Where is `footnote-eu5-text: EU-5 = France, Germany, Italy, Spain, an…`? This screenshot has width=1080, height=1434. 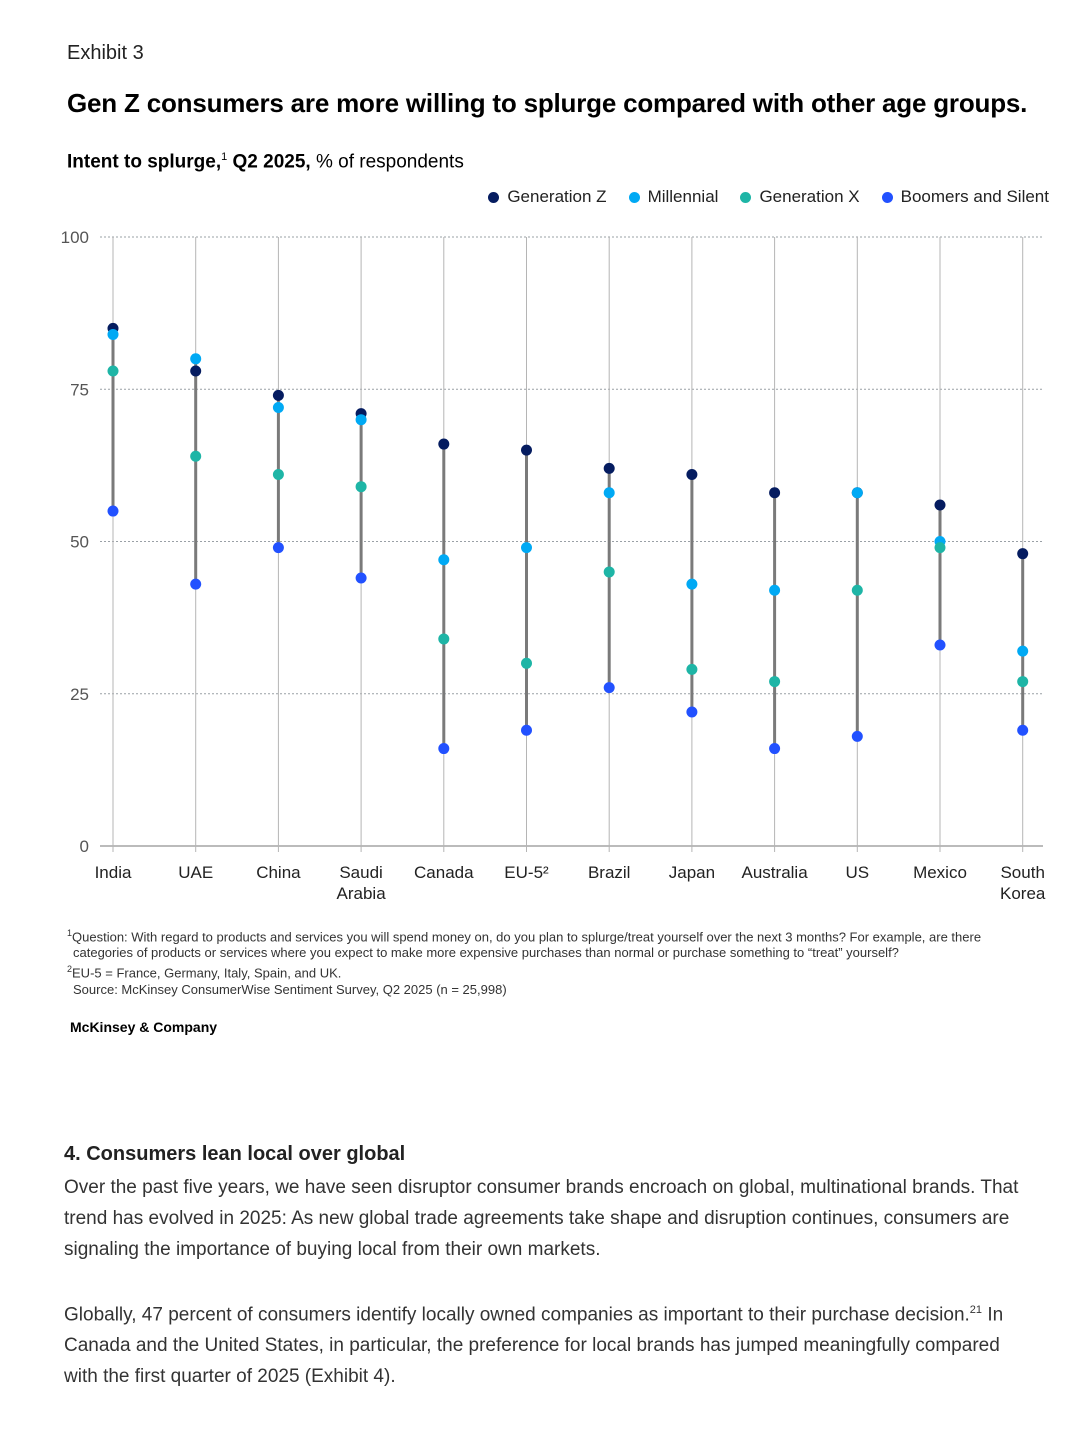
footnote-eu5-text: EU-5 = France, Germany, Italy, Spain, an… is located at coordinates (207, 973).